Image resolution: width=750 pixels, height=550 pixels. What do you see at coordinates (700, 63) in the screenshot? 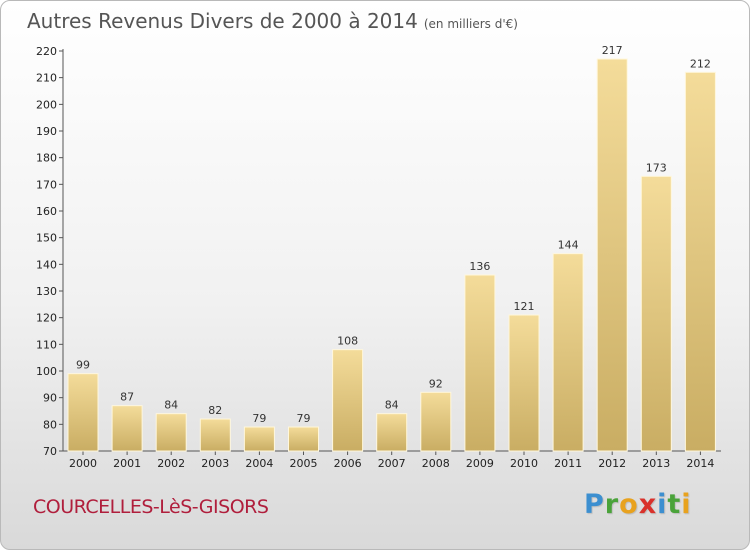
I see `bar-value-label: 212` at bounding box center [700, 63].